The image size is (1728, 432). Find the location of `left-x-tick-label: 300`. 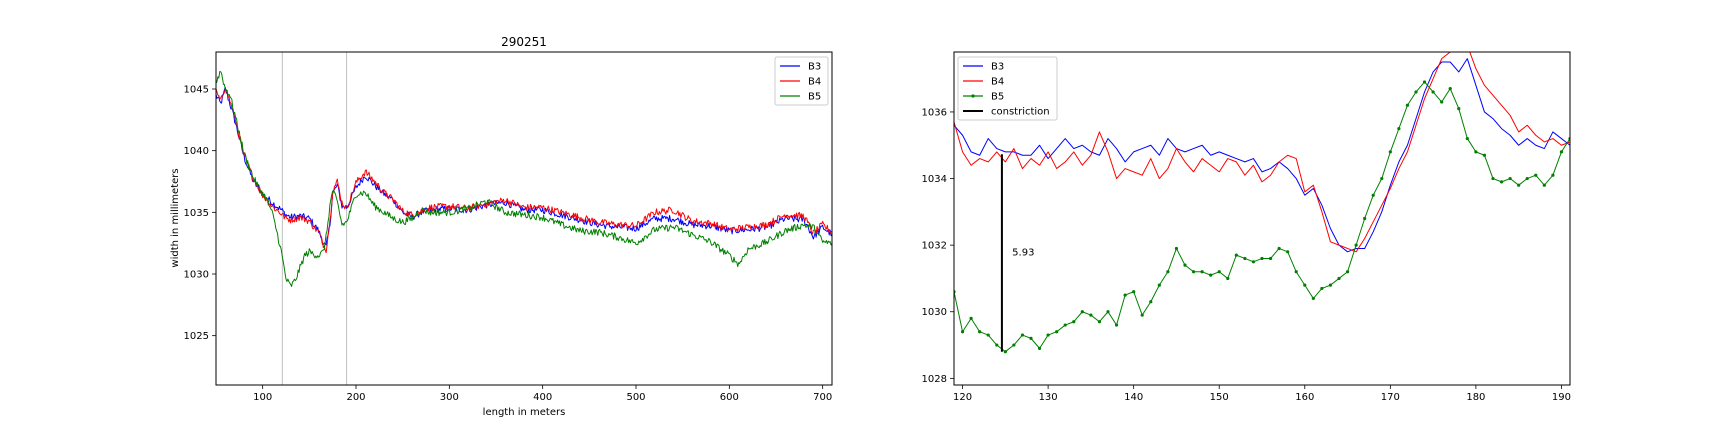

left-x-tick-label: 300 is located at coordinates (449, 397).